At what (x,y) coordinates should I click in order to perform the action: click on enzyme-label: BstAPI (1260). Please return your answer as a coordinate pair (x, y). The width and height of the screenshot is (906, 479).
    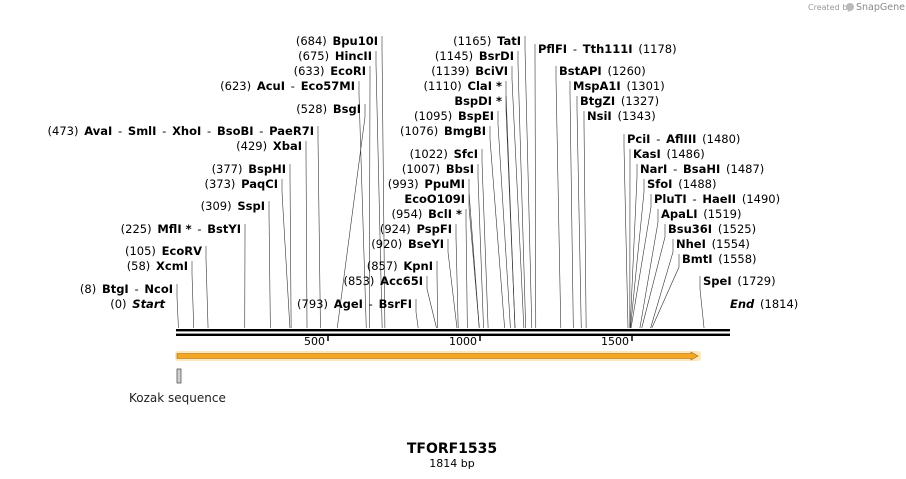
    Looking at the image, I should click on (602, 71).